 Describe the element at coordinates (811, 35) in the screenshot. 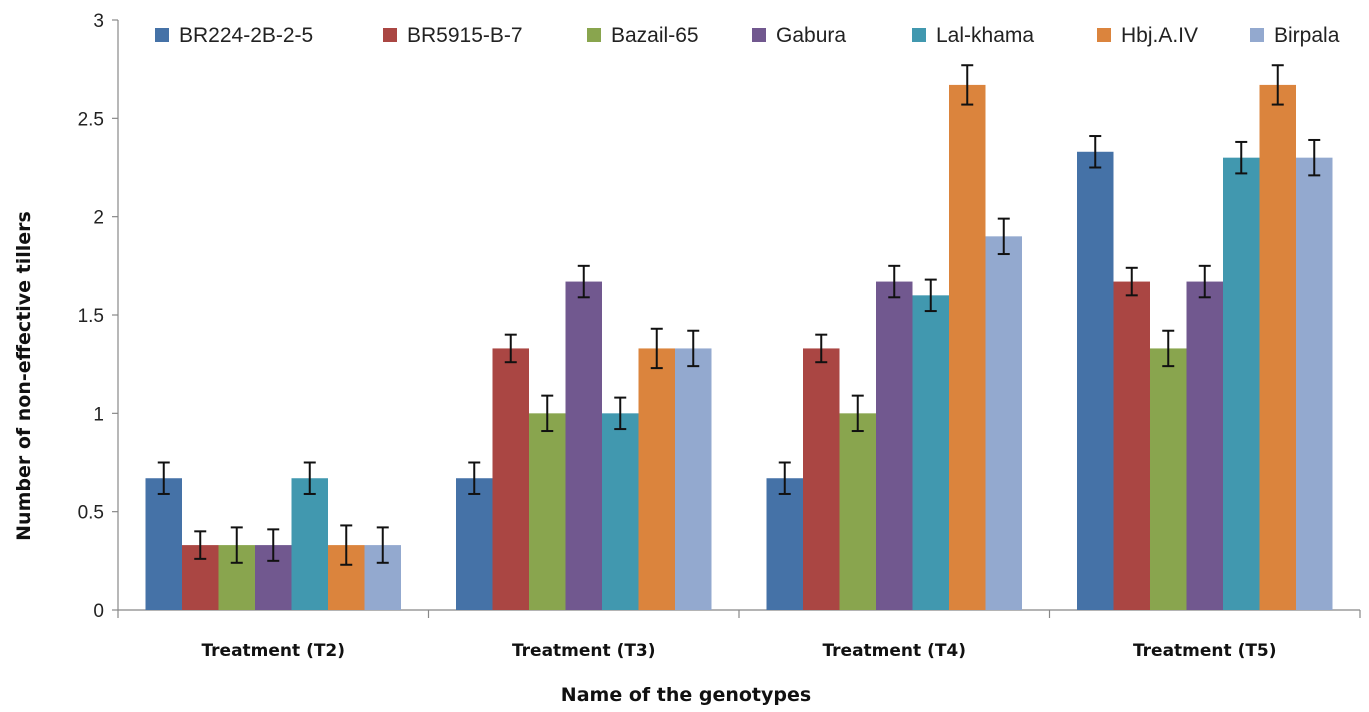

I see `legend-label: Gabura` at that location.